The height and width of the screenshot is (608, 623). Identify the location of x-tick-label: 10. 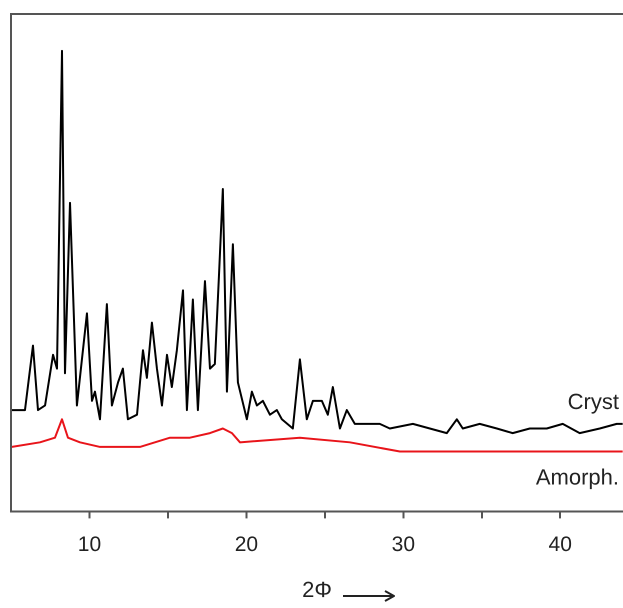
(90, 544).